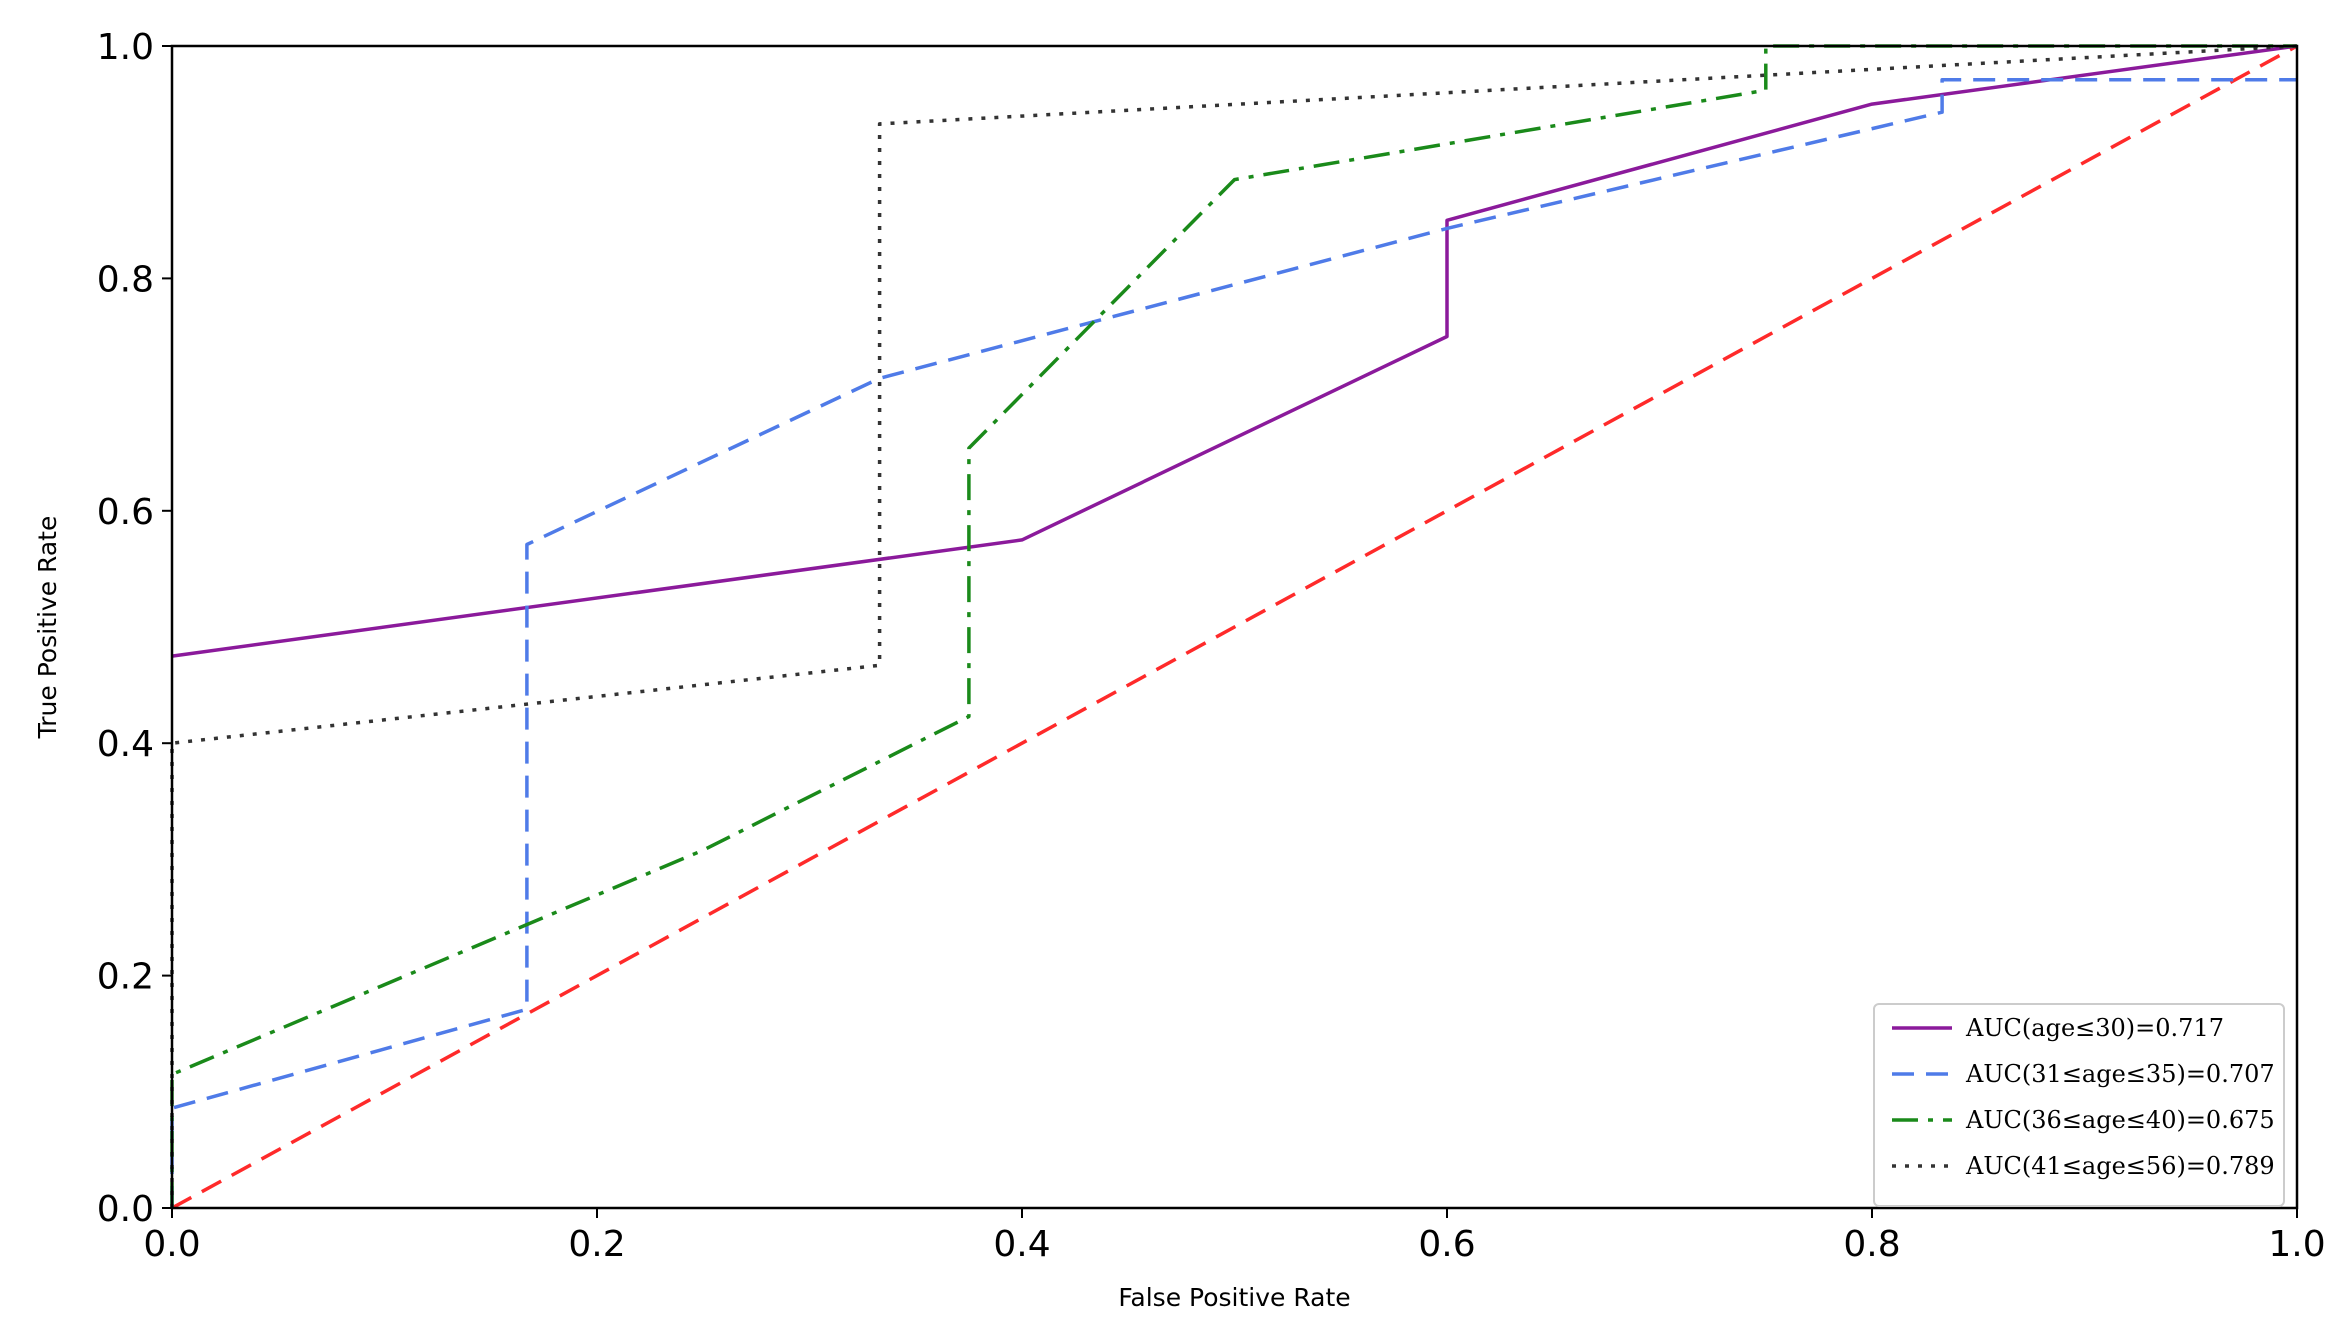  What do you see at coordinates (134, 628) in the screenshot?
I see `y-axis-ticks: 0.0 0.2 0.4 0.6 0.8 1.0` at bounding box center [134, 628].